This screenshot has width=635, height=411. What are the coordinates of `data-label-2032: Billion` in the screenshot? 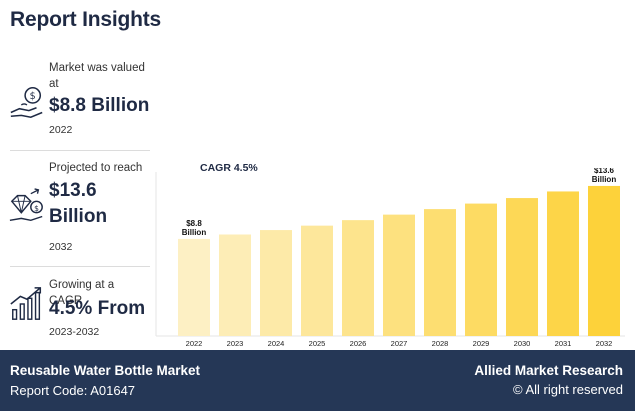 It's located at (604, 179).